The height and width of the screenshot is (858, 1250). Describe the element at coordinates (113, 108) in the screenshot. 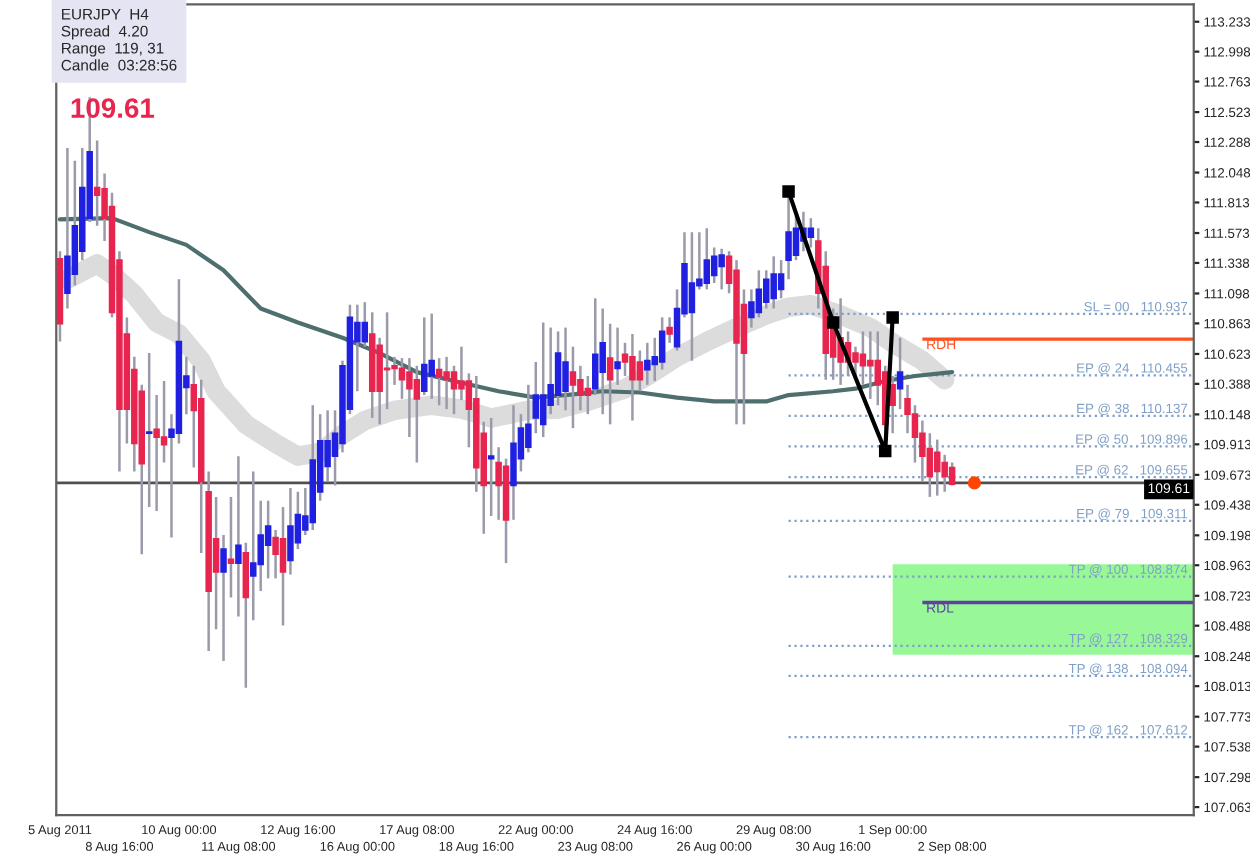

I see `annotation: 109.61` at that location.